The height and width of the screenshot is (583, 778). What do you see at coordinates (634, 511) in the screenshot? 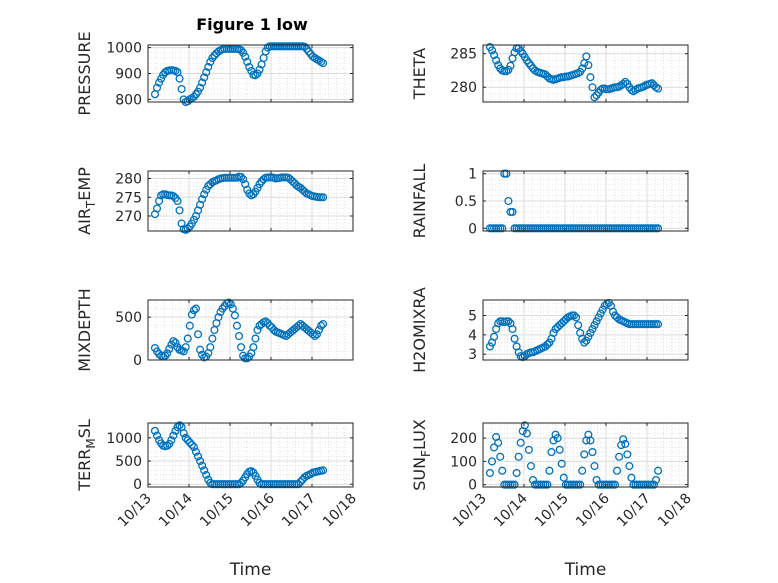
I see `x-tick-label: 10/17` at bounding box center [634, 511].